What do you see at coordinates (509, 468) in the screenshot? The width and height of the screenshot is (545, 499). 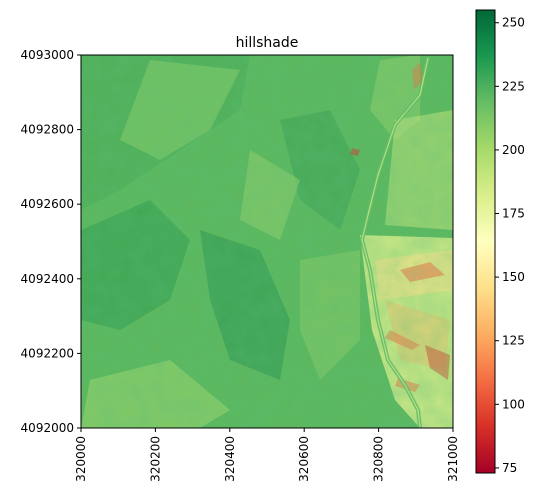 I see `colorbar-tick-label: 75` at bounding box center [509, 468].